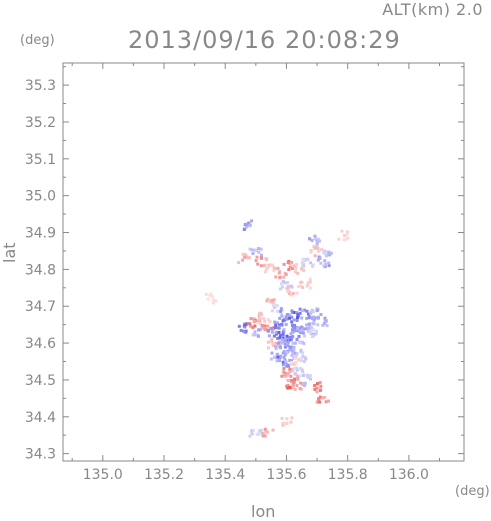 This screenshot has height=521, width=491. What do you see at coordinates (277, 328) in the screenshot?
I see `data-marks` at bounding box center [277, 328].